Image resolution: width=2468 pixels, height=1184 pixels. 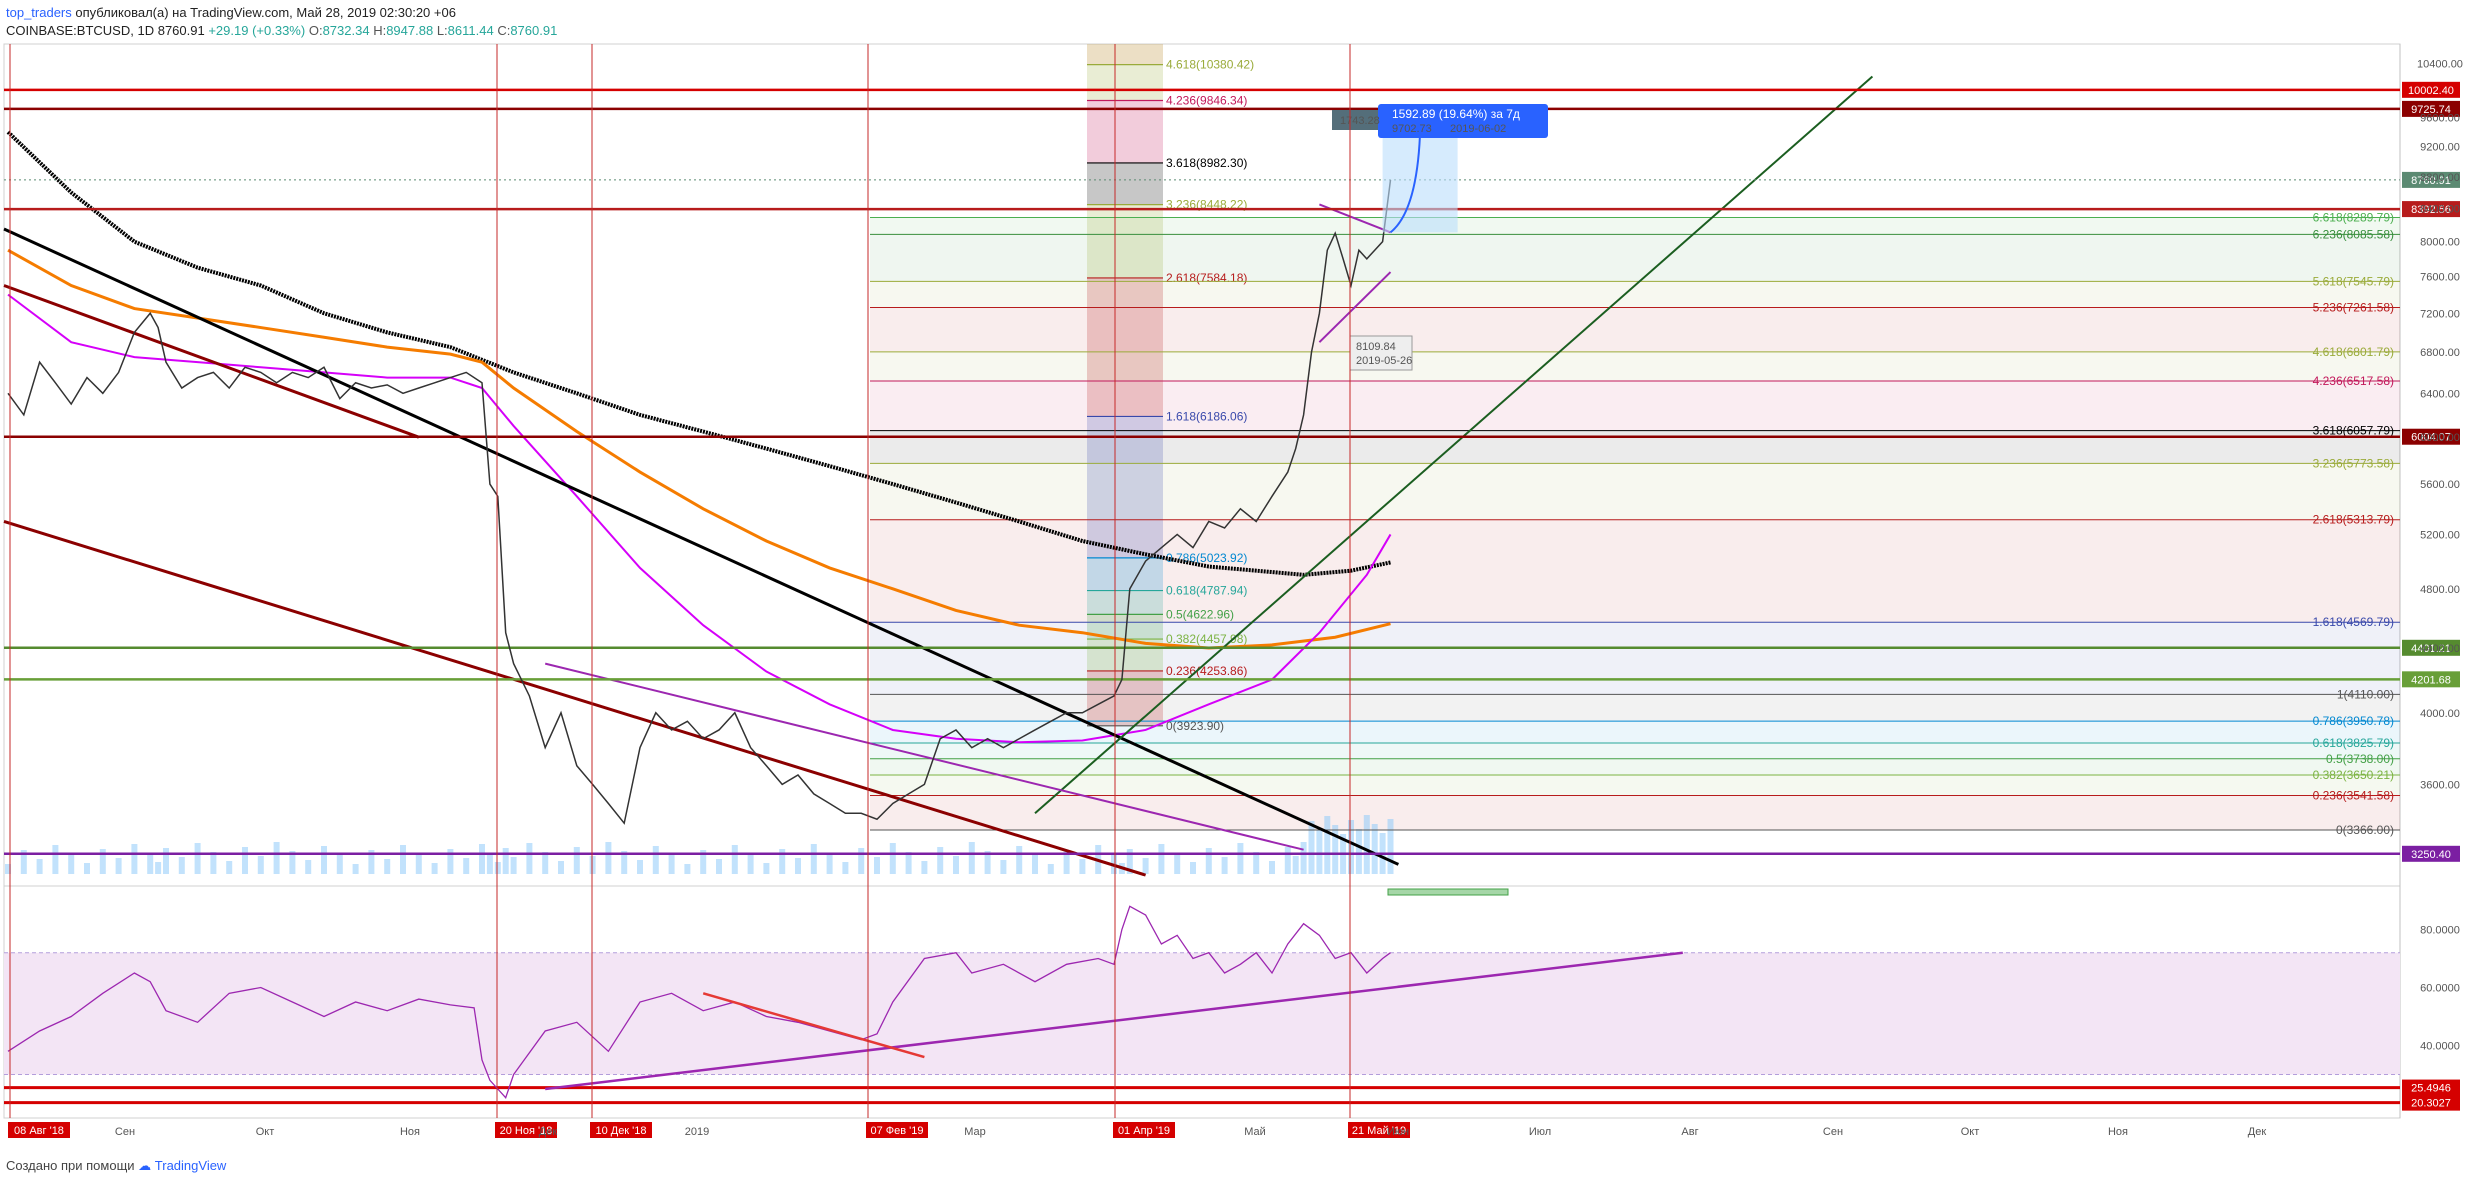 What do you see at coordinates (315, 30) in the screenshot?
I see `open-label: O:` at bounding box center [315, 30].